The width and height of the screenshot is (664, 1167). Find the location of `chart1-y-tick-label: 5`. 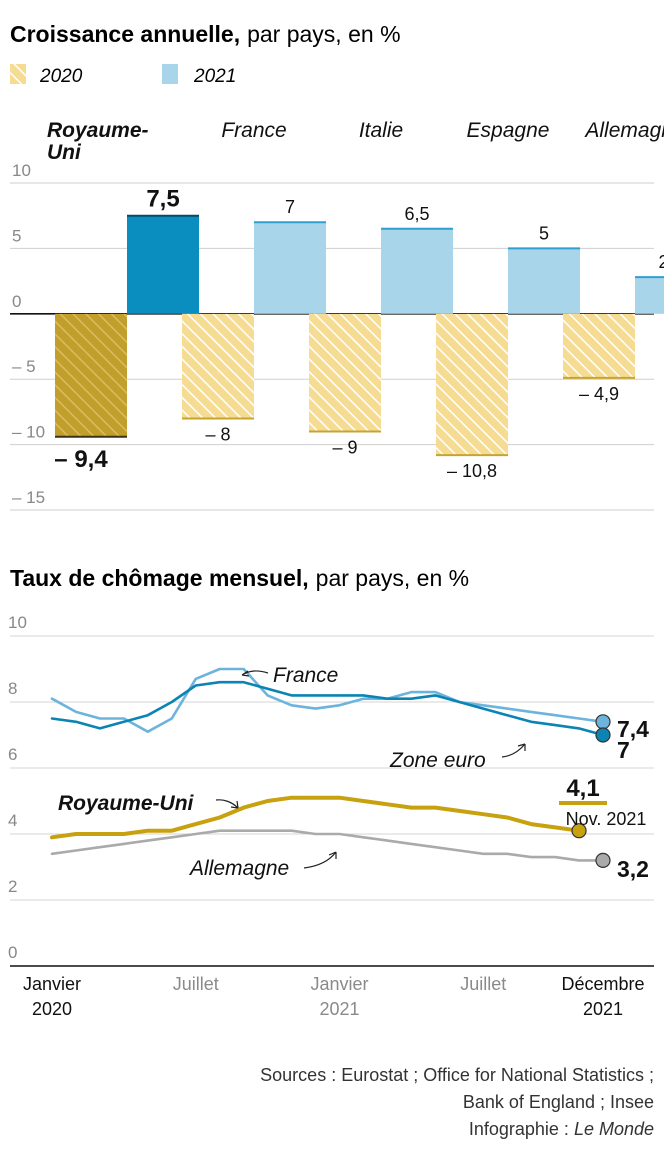

chart1-y-tick-label: 5 is located at coordinates (16, 235).